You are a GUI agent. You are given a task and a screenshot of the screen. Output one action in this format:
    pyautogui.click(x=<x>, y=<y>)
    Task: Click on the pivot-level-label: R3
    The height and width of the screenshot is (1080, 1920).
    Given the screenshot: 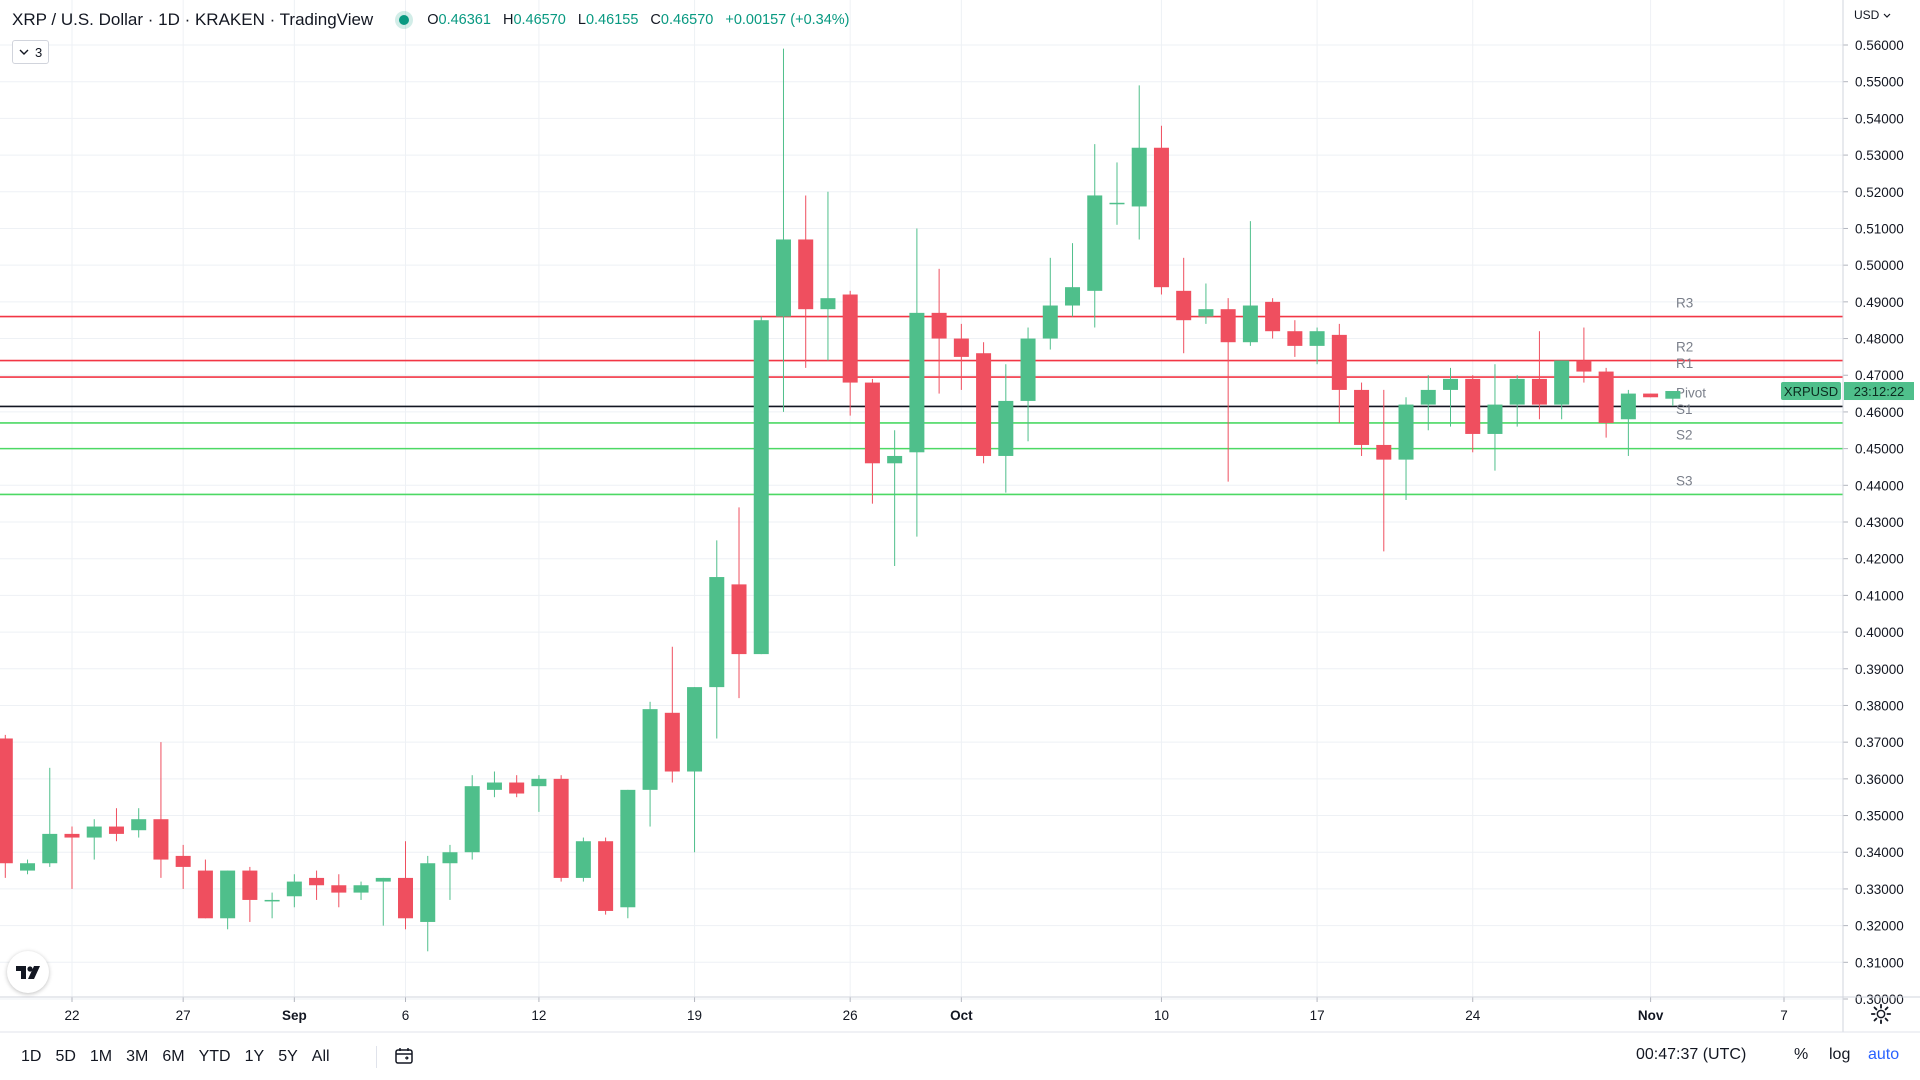 What is the action you would take?
    pyautogui.click(x=1684, y=303)
    